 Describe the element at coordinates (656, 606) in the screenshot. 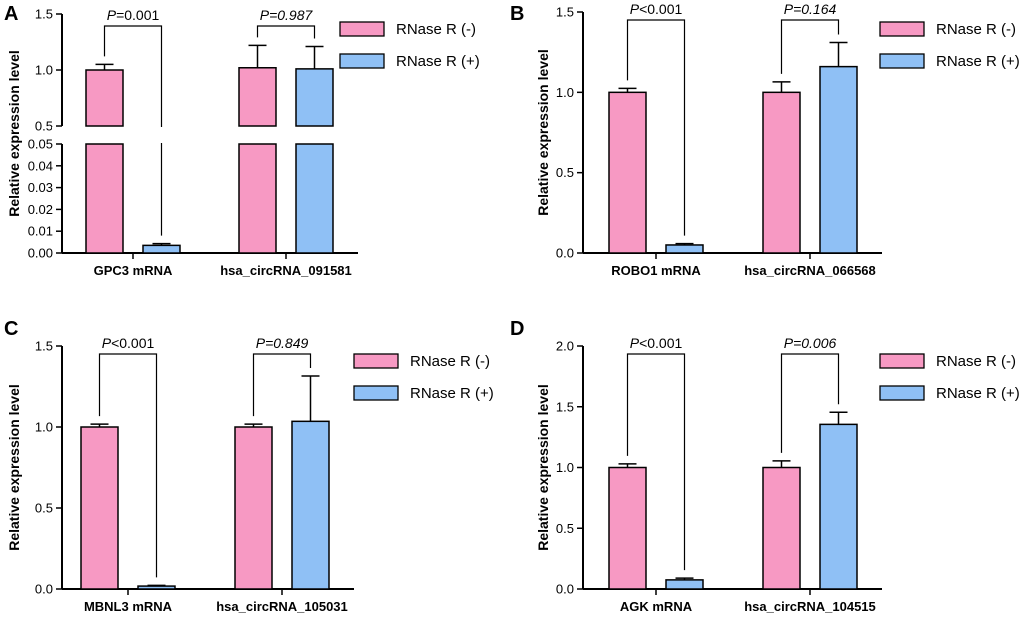

I see `x-tick-label: AGK mRNA` at that location.